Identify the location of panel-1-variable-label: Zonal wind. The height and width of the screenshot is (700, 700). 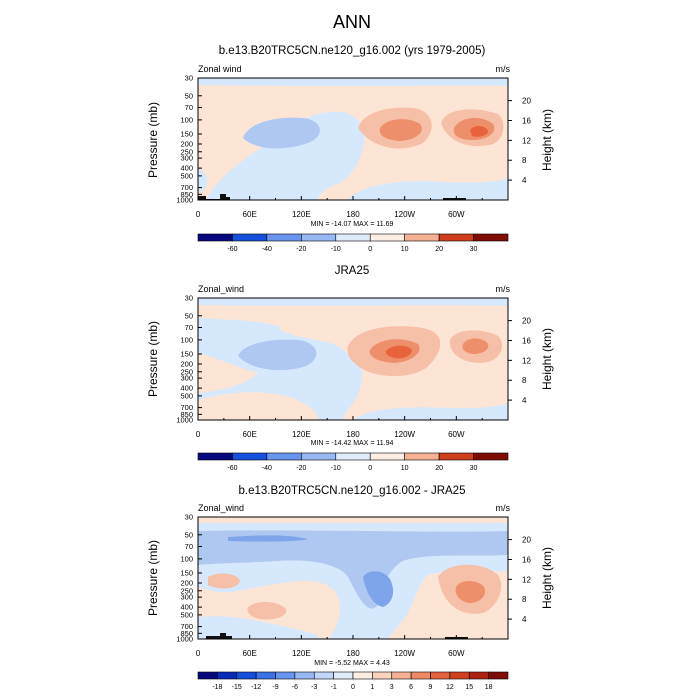
(220, 69).